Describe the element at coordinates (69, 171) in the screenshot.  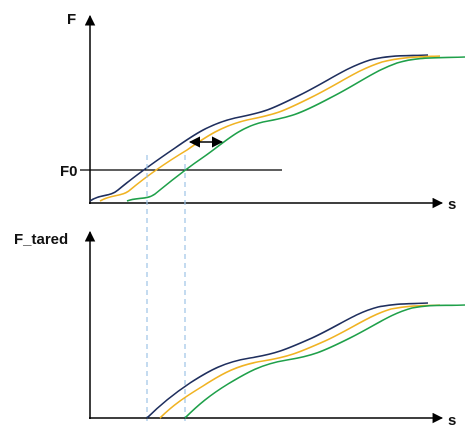
I see `threshold-label: F0` at that location.